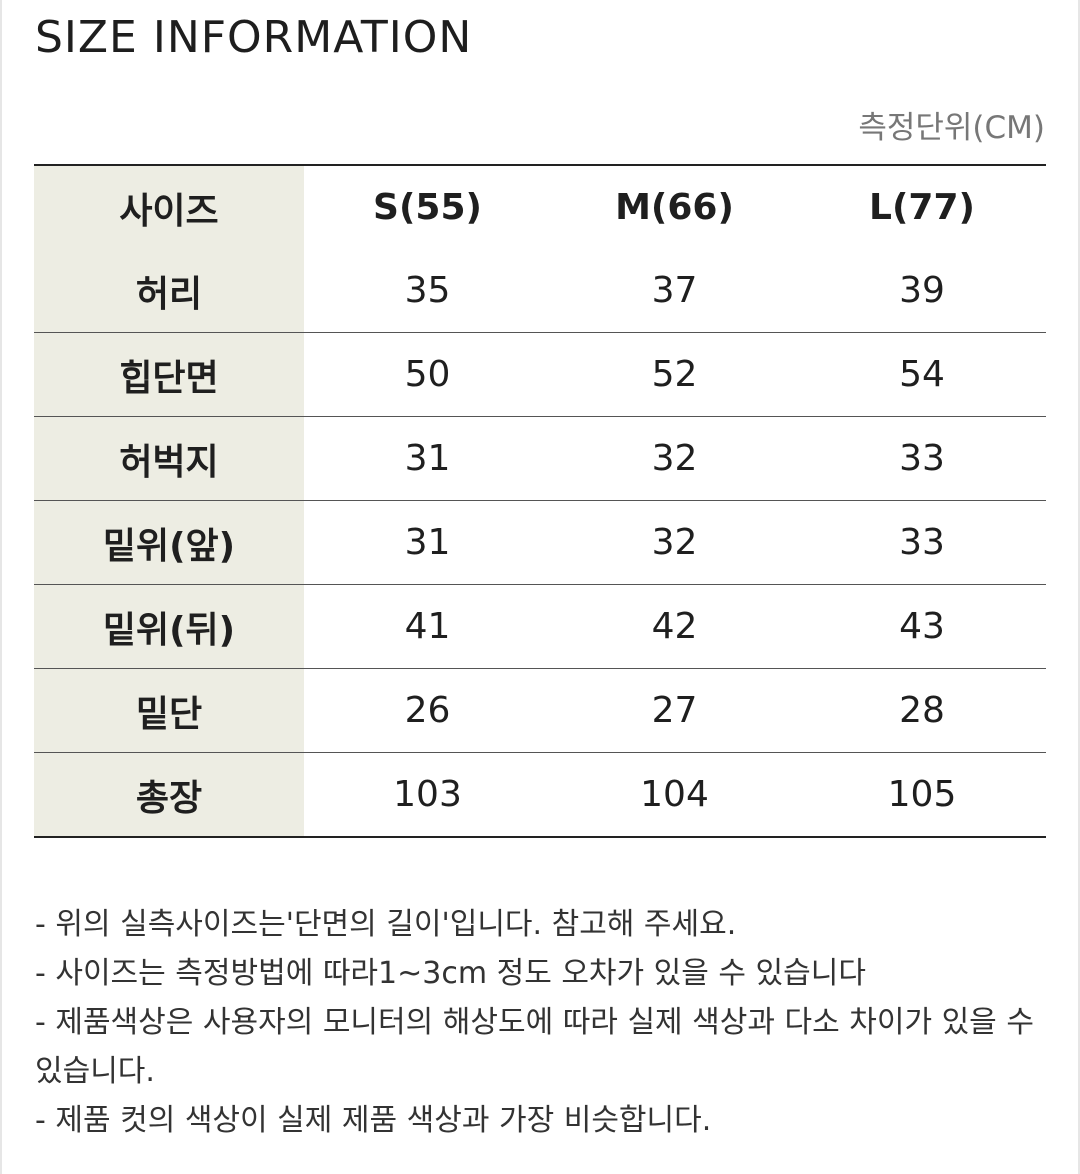  Describe the element at coordinates (922, 374) in the screenshot. I see `cell-value: 54` at that location.